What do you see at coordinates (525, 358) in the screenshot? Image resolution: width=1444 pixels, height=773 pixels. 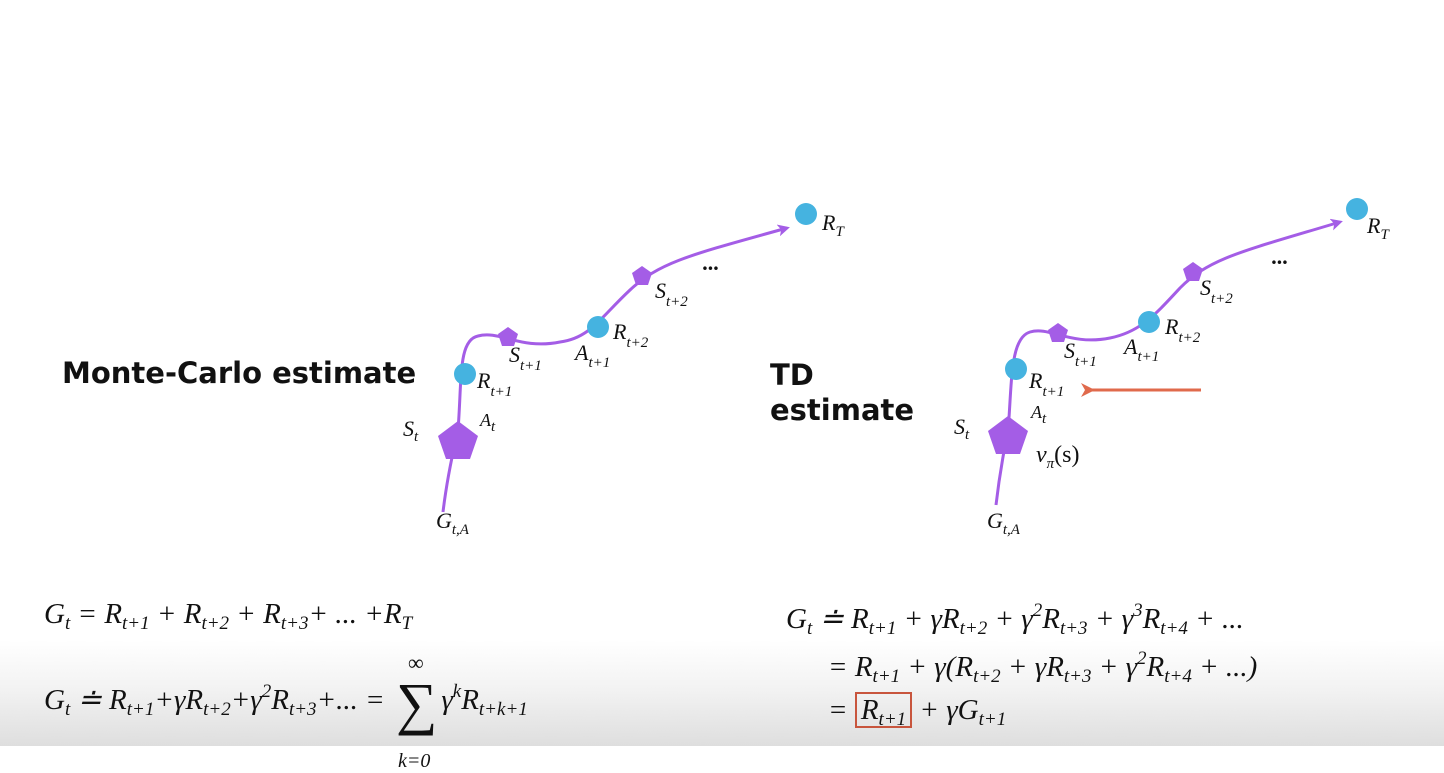 I see `mc-label-st1: St+1` at bounding box center [525, 358].